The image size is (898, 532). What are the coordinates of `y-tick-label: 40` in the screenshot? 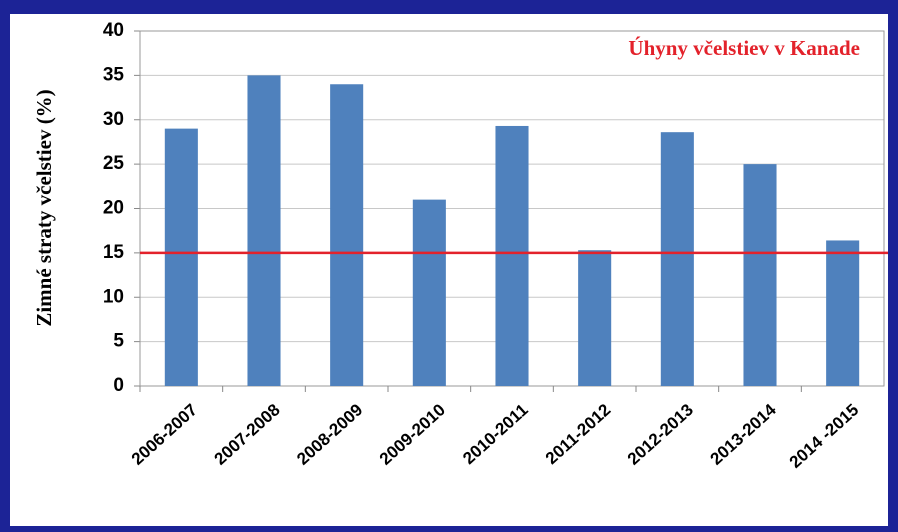 It's located at (113, 30).